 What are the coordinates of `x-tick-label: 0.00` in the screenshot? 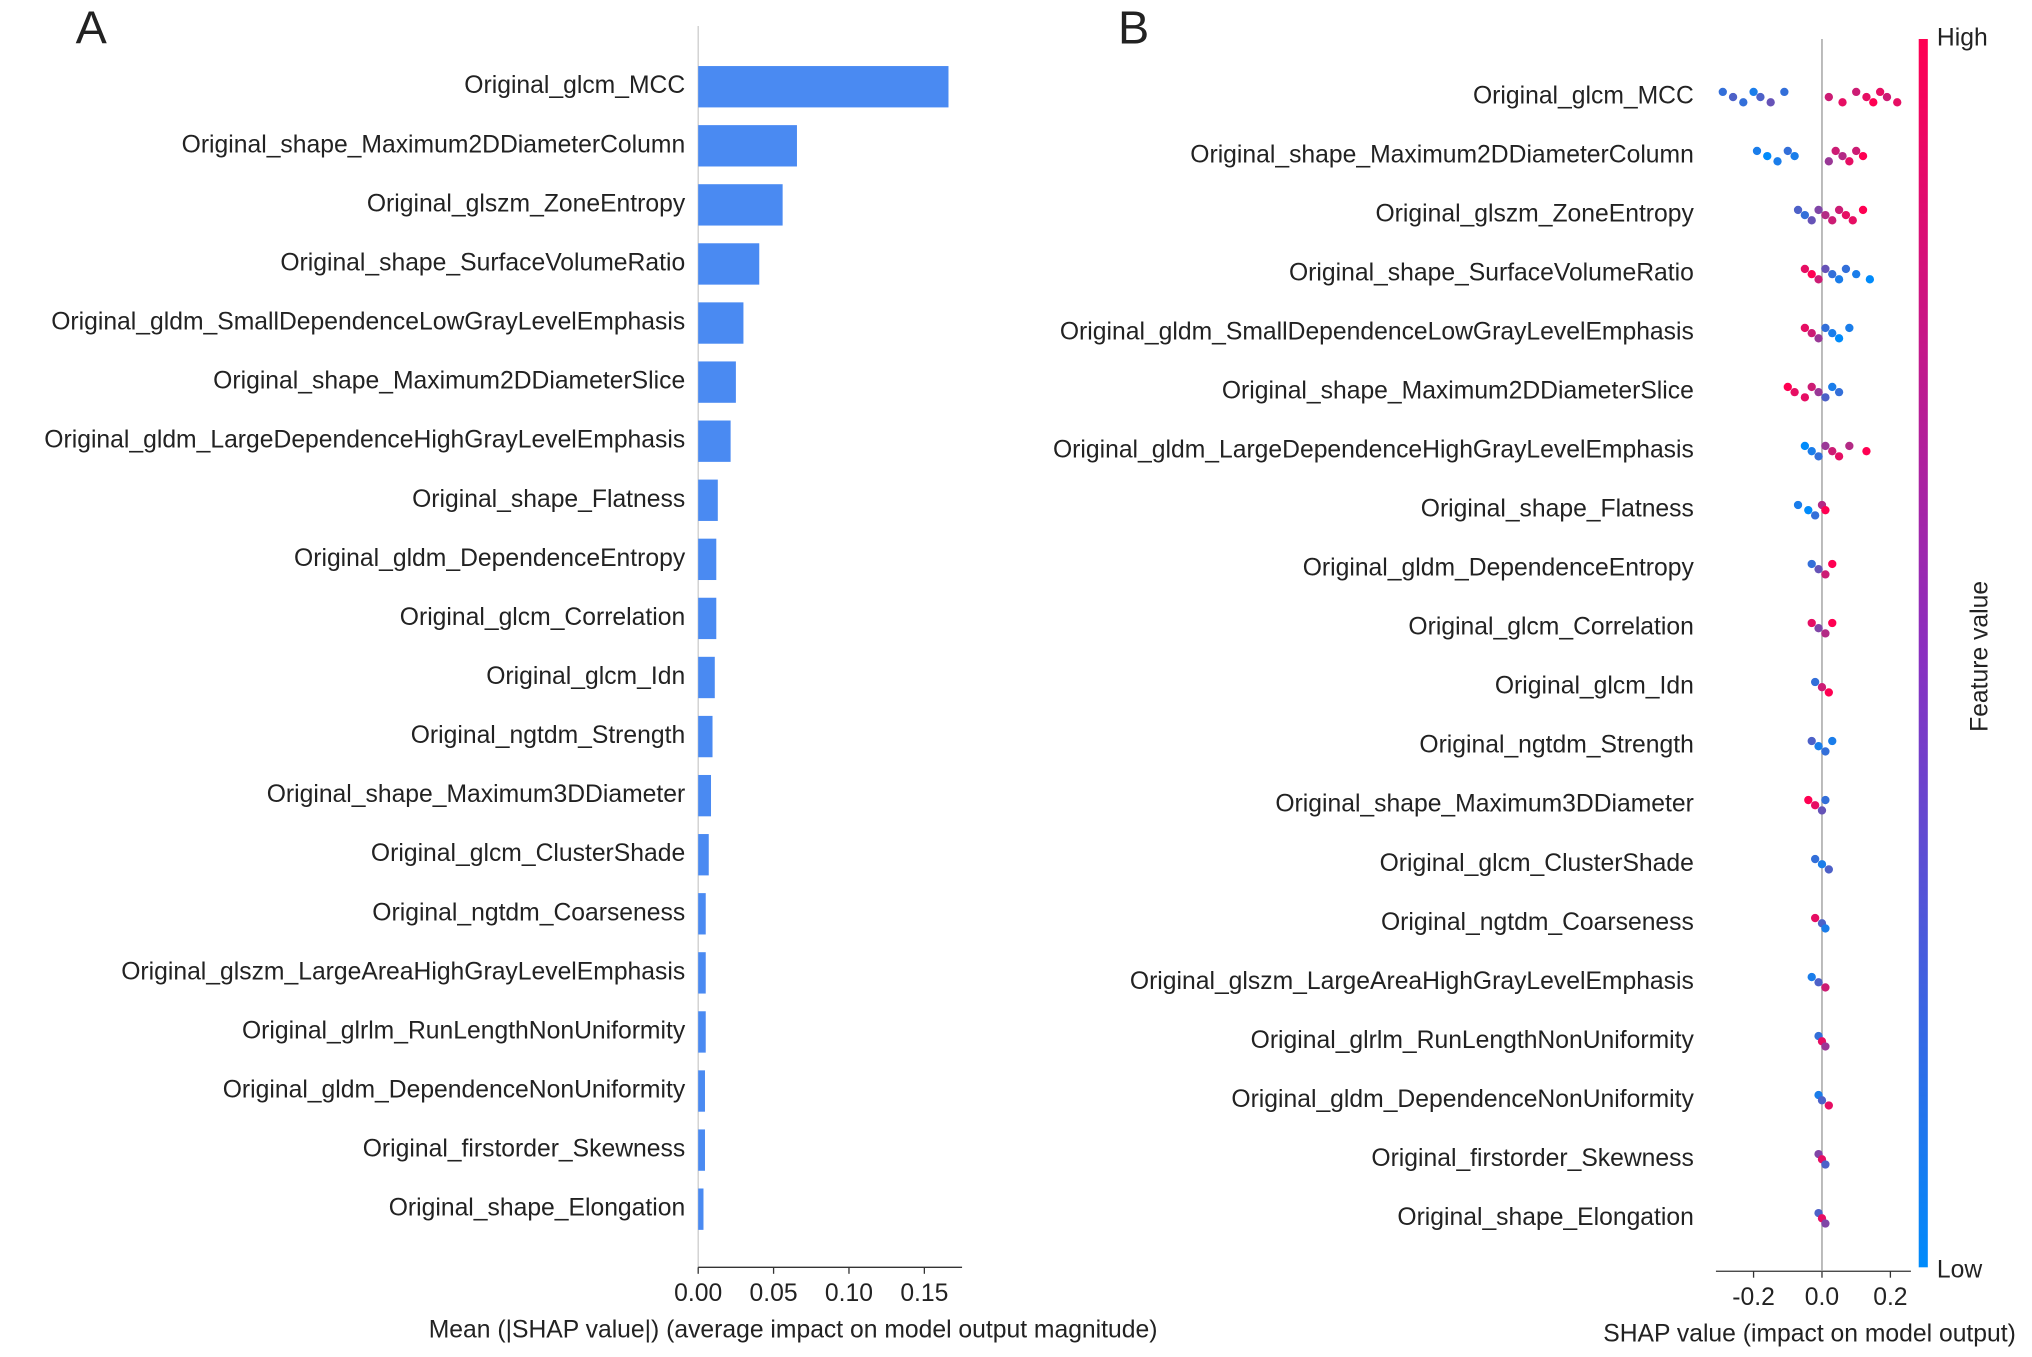 It's located at (698, 1293).